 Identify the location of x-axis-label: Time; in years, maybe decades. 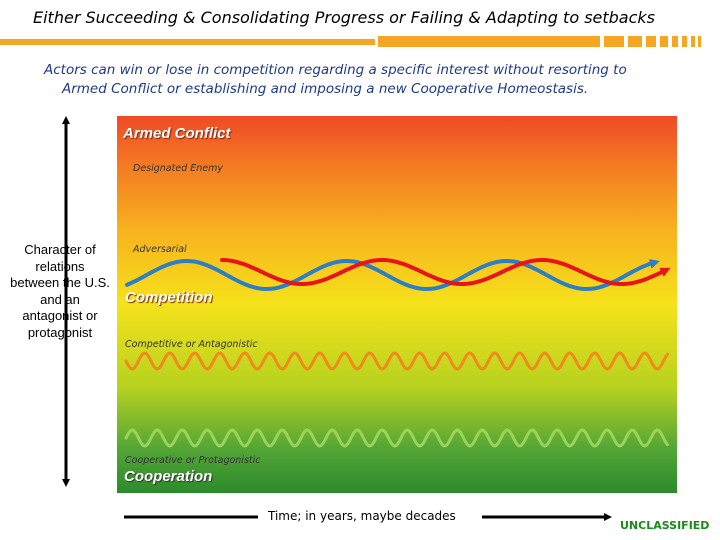
(362, 516).